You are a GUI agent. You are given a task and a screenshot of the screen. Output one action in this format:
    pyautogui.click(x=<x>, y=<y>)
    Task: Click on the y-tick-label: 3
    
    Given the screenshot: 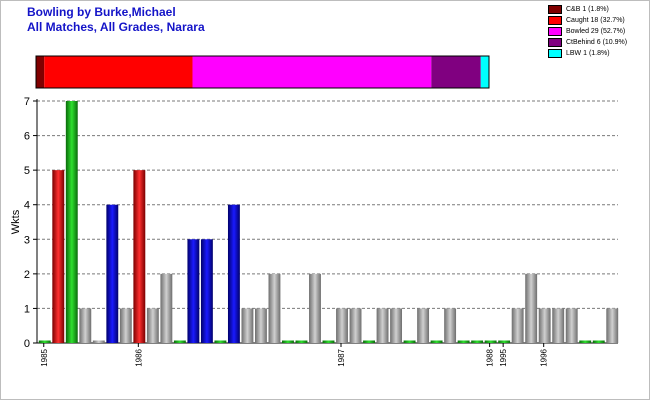 What is the action you would take?
    pyautogui.click(x=27, y=240)
    